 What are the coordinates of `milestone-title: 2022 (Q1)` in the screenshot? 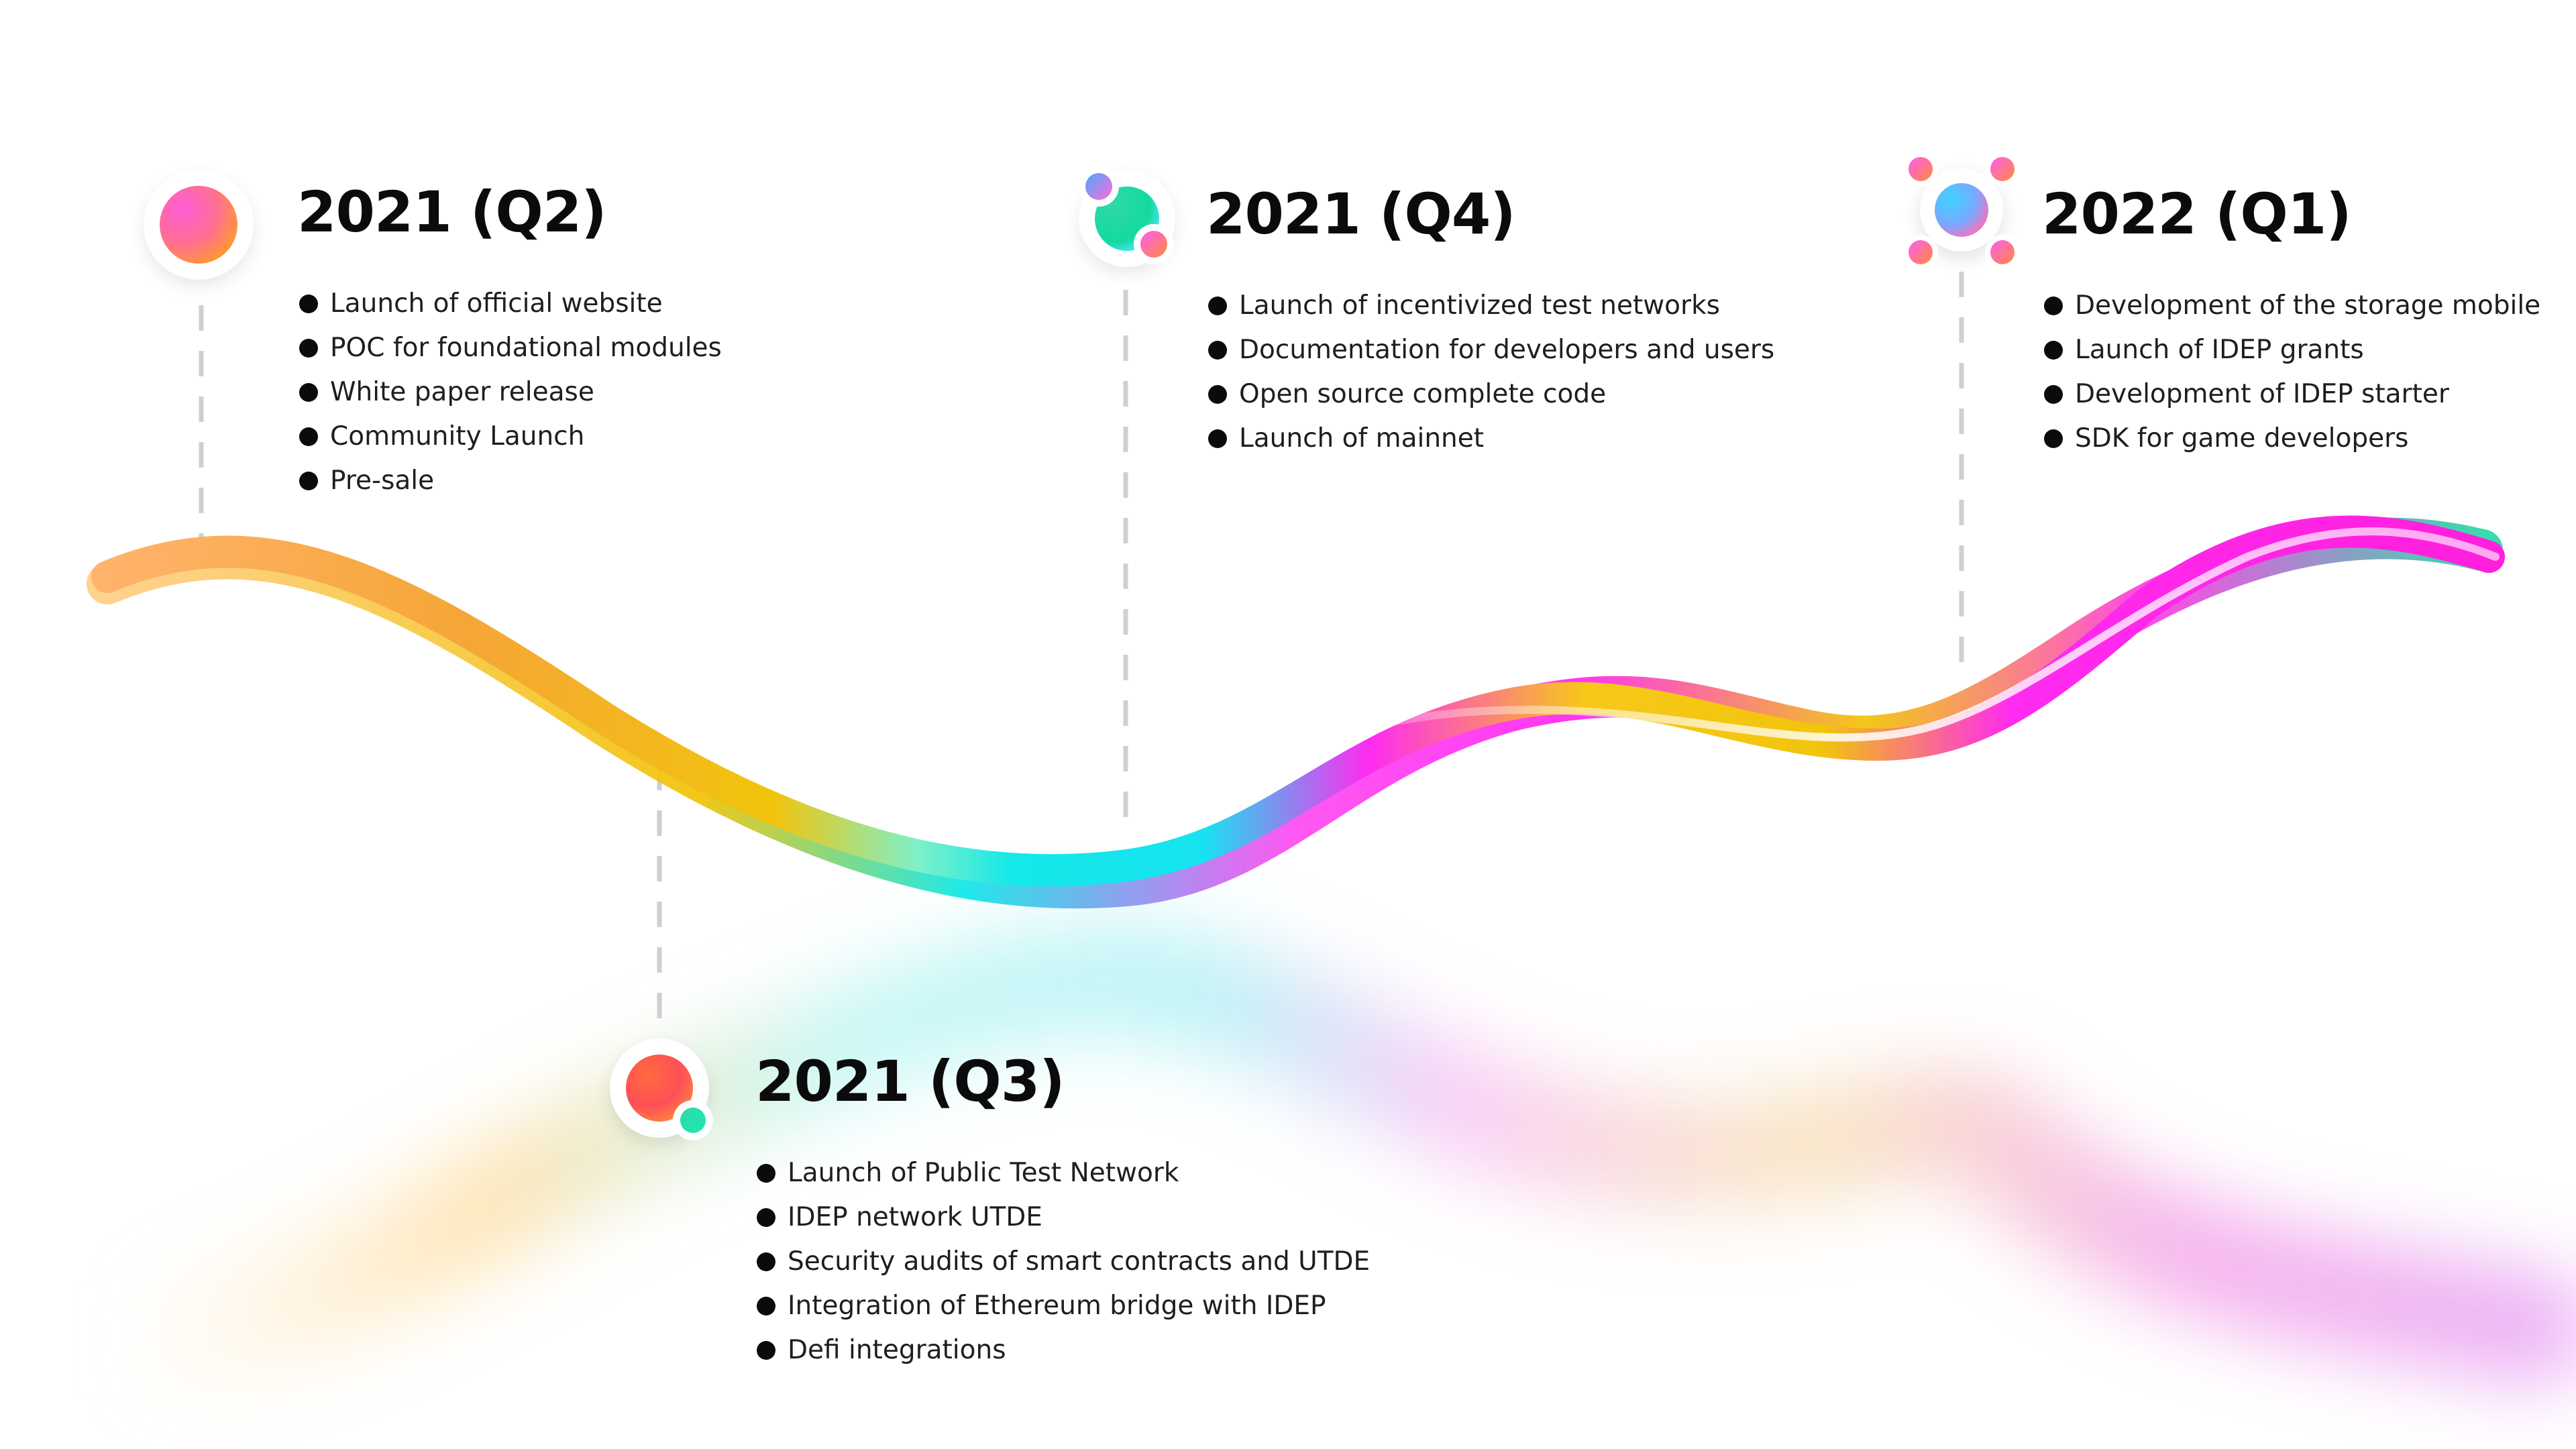 It's located at (2197, 214).